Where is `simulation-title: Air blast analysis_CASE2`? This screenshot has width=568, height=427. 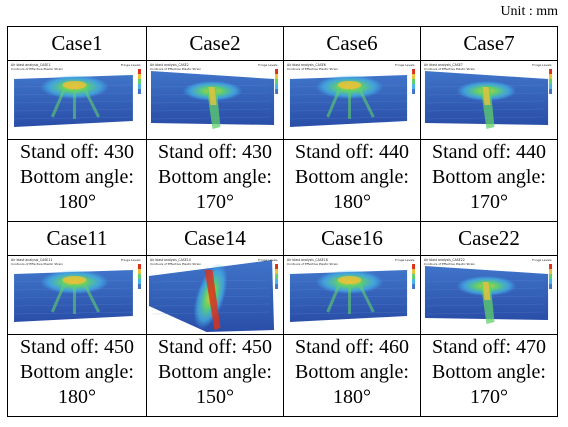
simulation-title: Air blast analysis_CASE2 is located at coordinates (169, 65).